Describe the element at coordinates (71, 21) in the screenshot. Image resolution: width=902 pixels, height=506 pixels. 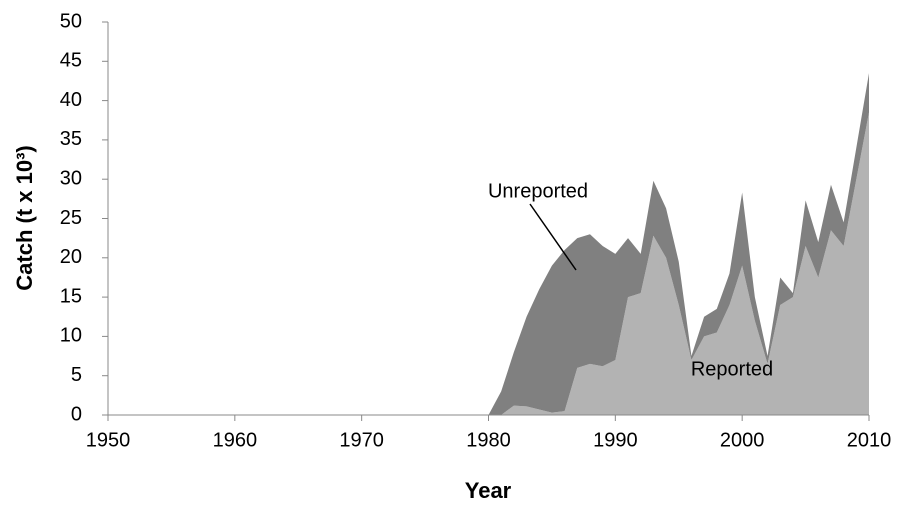
I see `y-tick-label: 50` at that location.